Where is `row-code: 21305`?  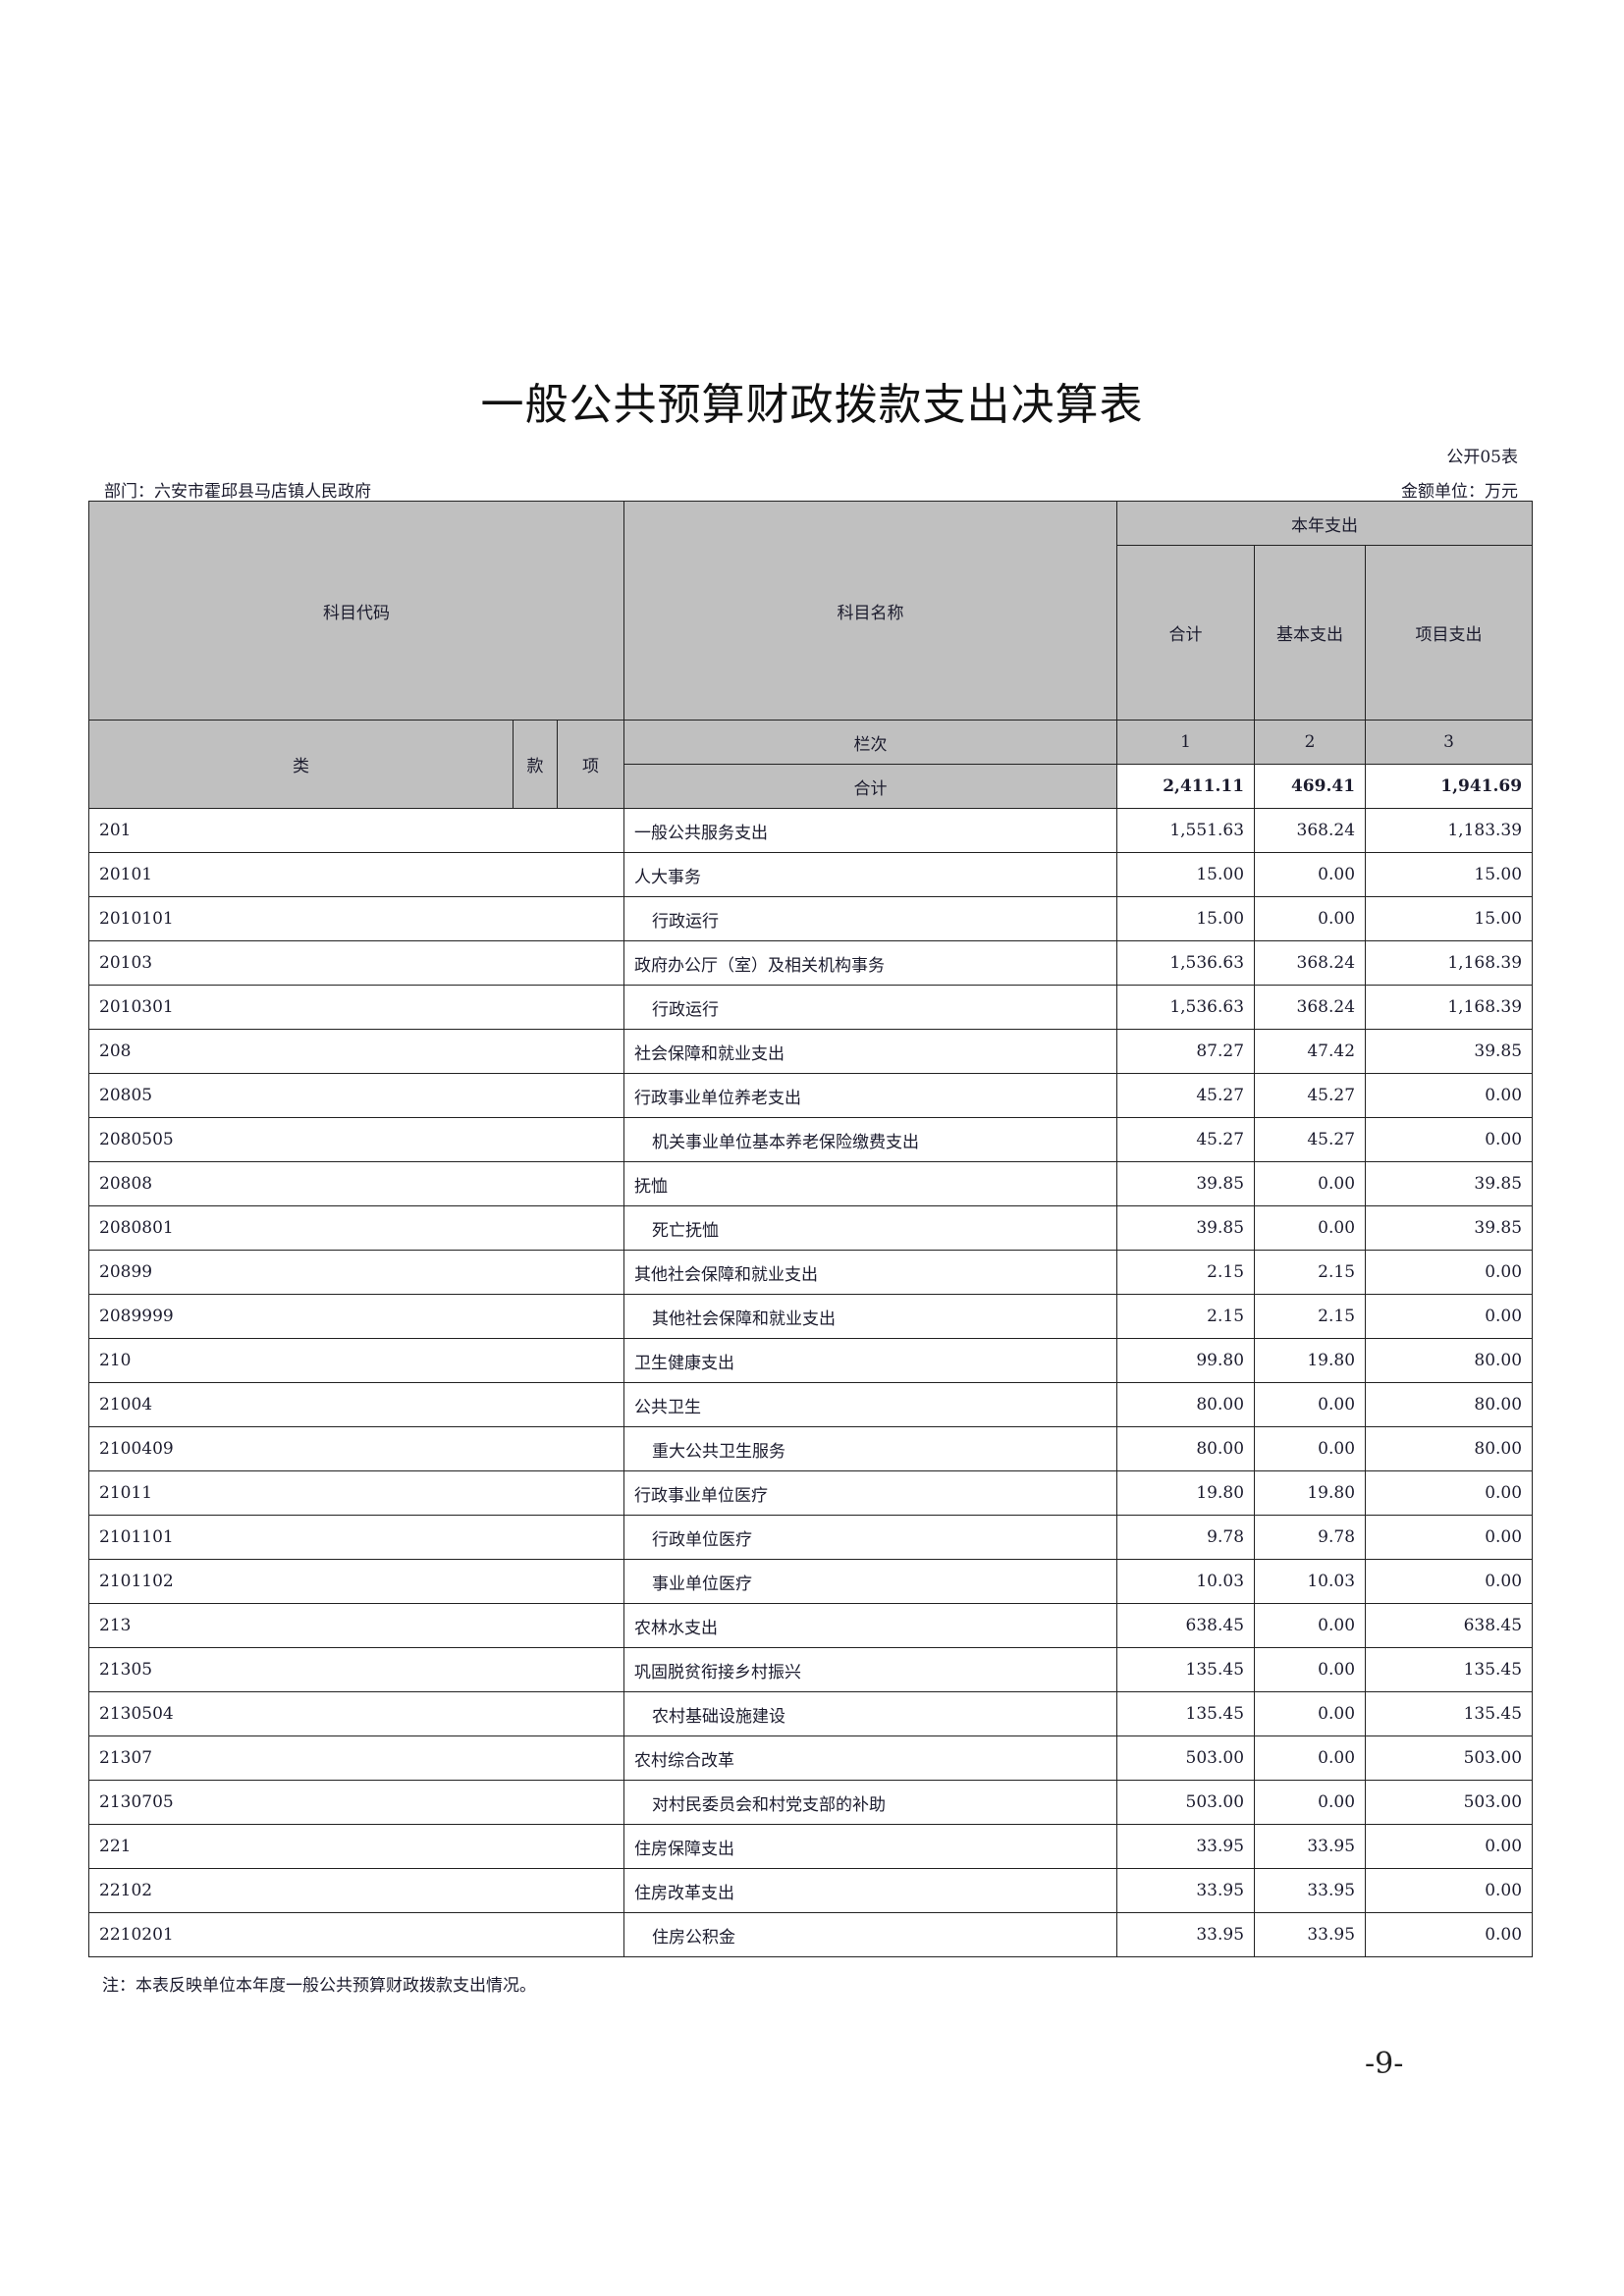 row-code: 21305 is located at coordinates (356, 1669).